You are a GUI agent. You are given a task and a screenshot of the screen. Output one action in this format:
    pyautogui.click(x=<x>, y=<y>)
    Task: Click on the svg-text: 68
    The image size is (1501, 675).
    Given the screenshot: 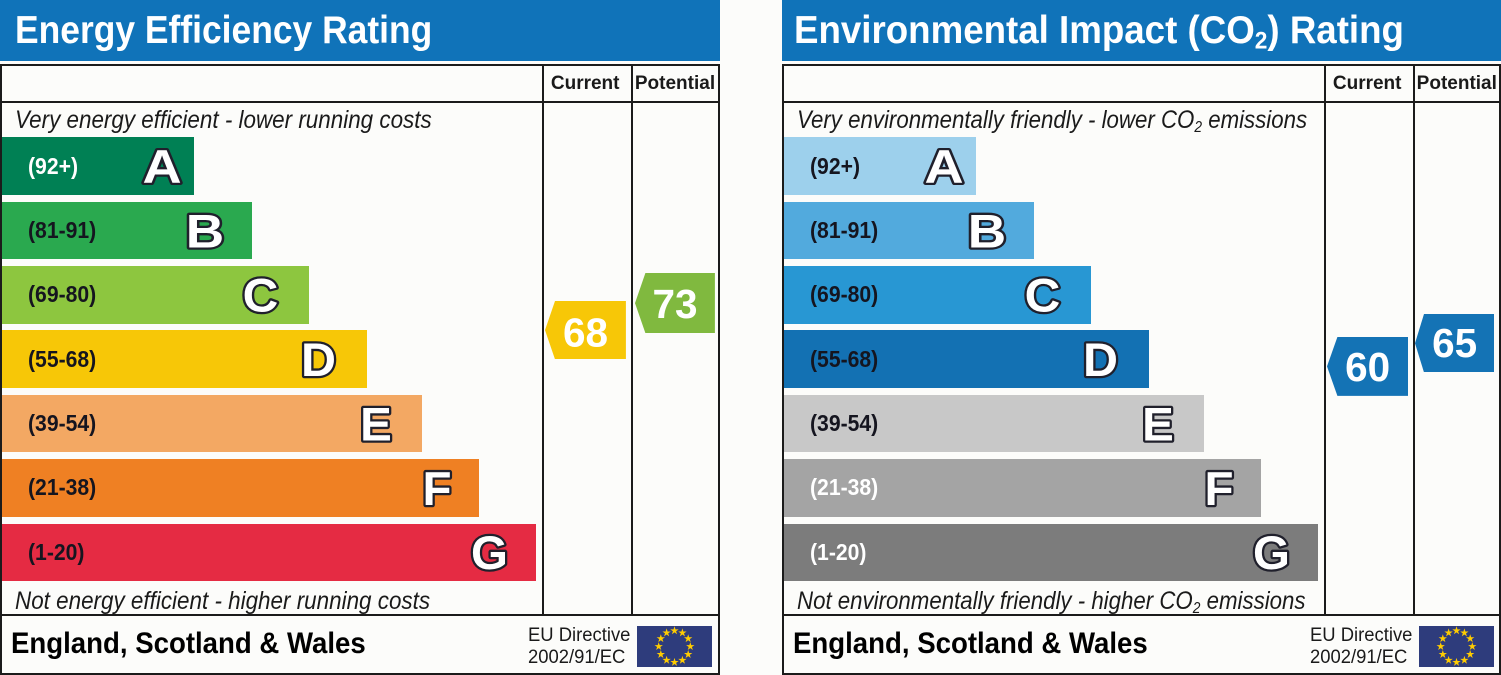 What is the action you would take?
    pyautogui.click(x=585, y=332)
    